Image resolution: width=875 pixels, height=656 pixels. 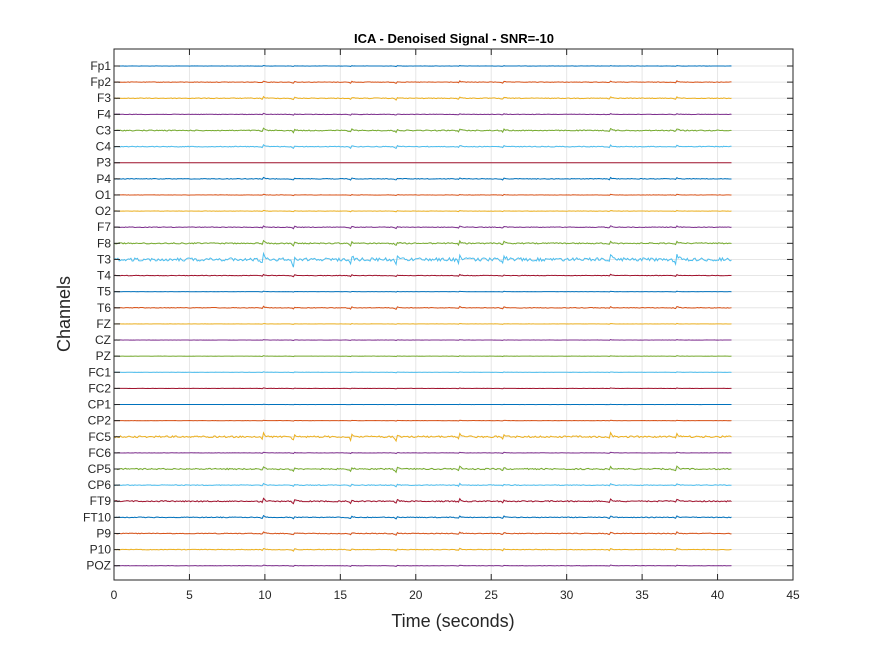 What do you see at coordinates (100, 66) in the screenshot?
I see `channel-label-fp1: Fp1` at bounding box center [100, 66].